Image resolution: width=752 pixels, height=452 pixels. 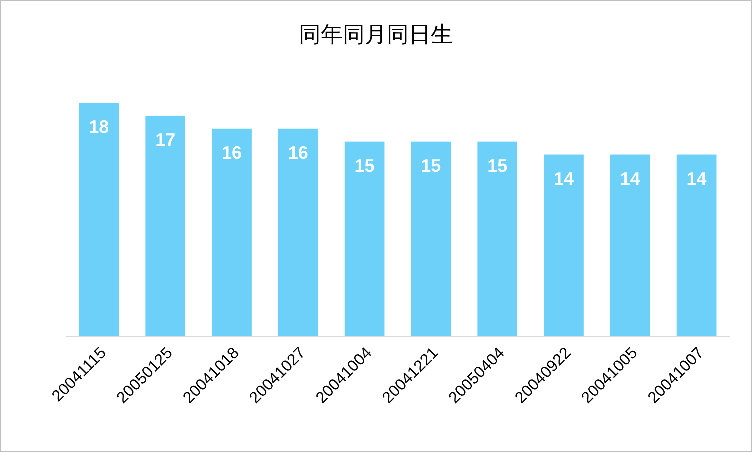 I want to click on title: 同年同月同日生, so click(x=376, y=34).